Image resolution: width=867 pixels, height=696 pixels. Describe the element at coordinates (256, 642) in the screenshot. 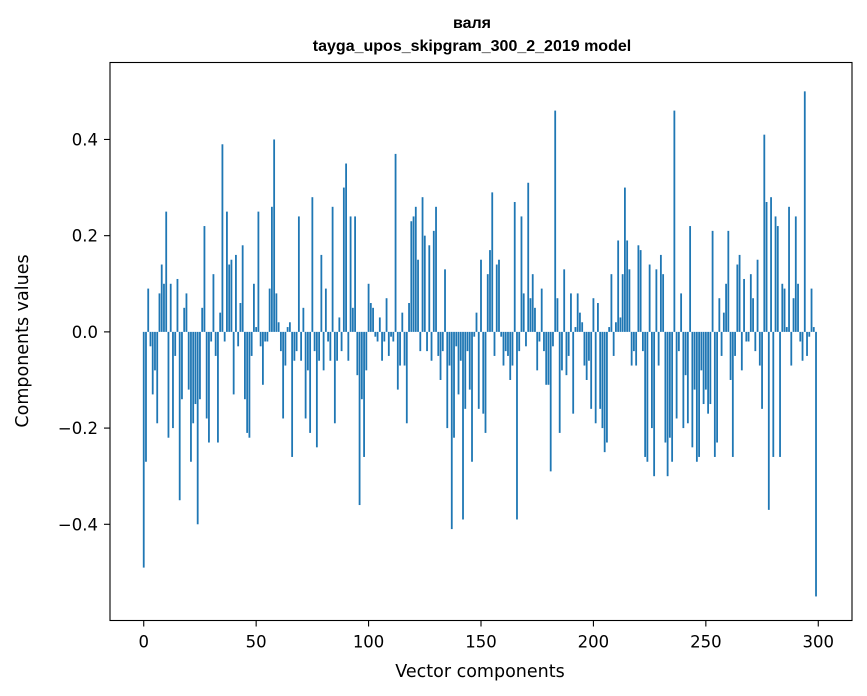

I see `x-tick-label-50: 50` at that location.